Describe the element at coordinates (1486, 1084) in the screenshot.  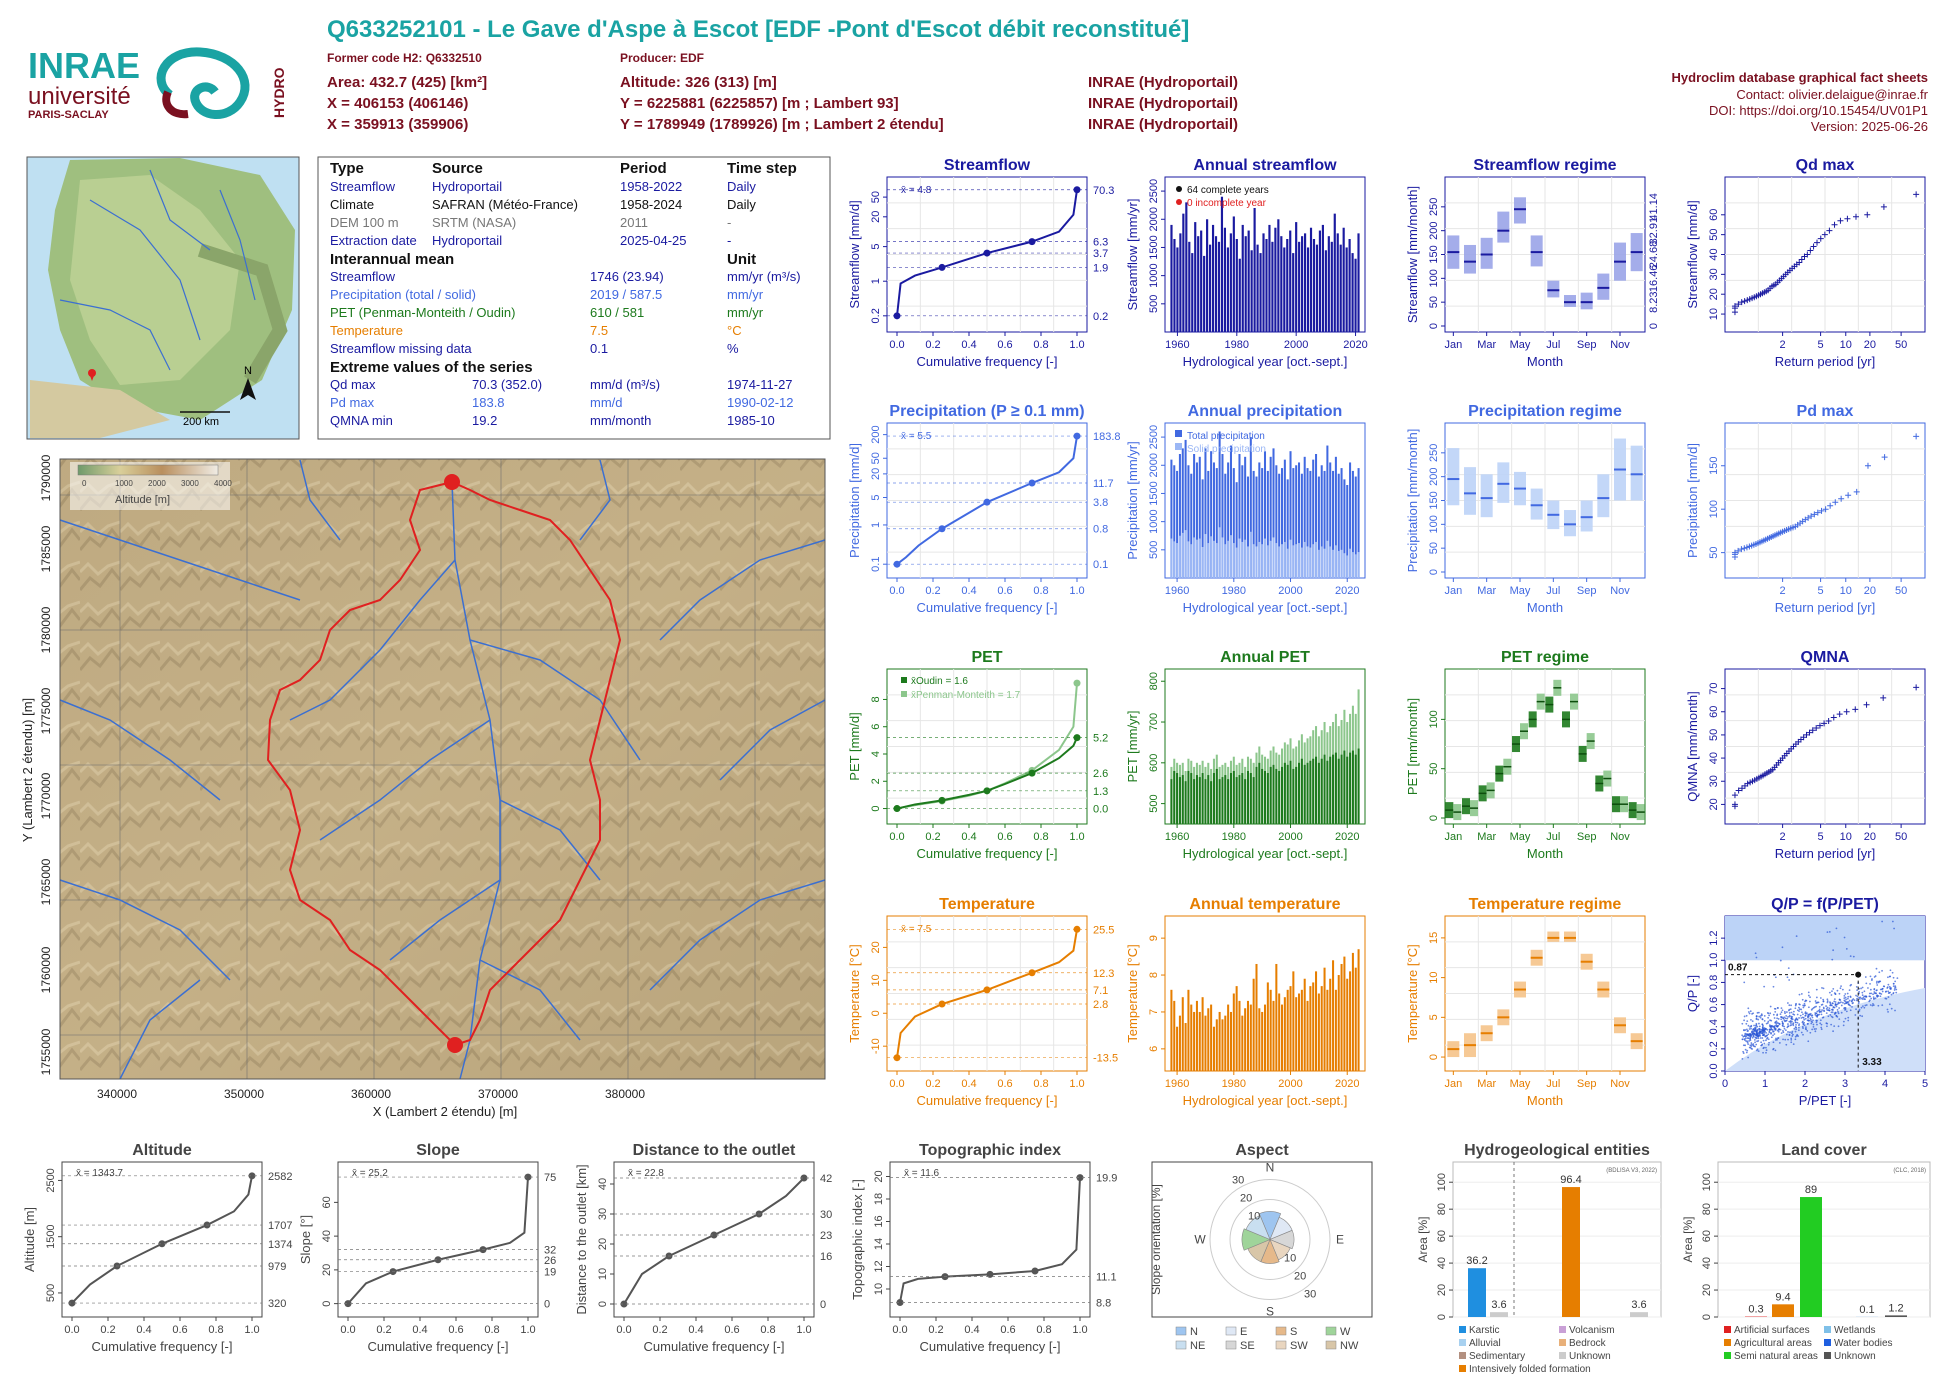
I see `x-tick-label: Mar` at that location.